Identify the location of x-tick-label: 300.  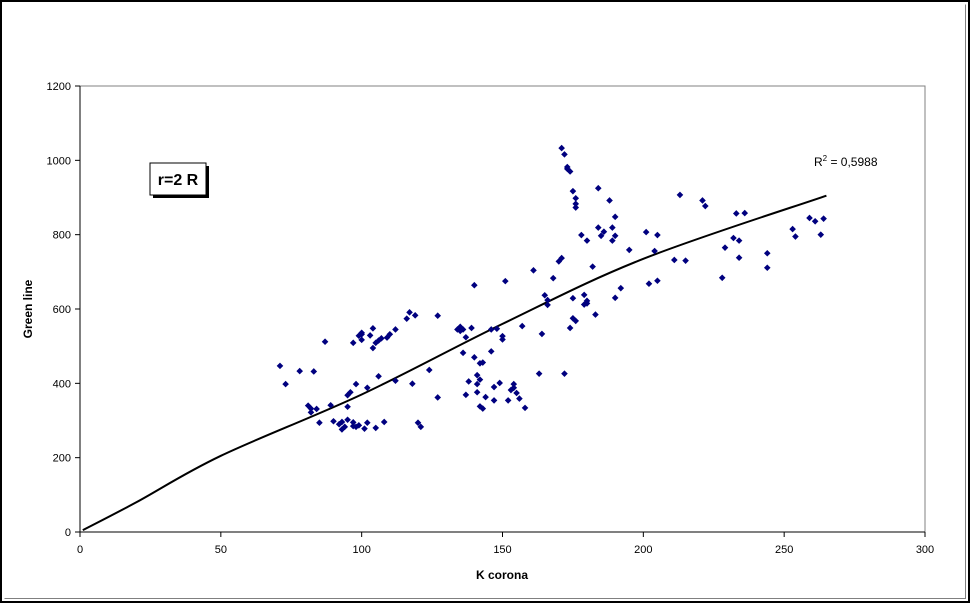
(925, 550).